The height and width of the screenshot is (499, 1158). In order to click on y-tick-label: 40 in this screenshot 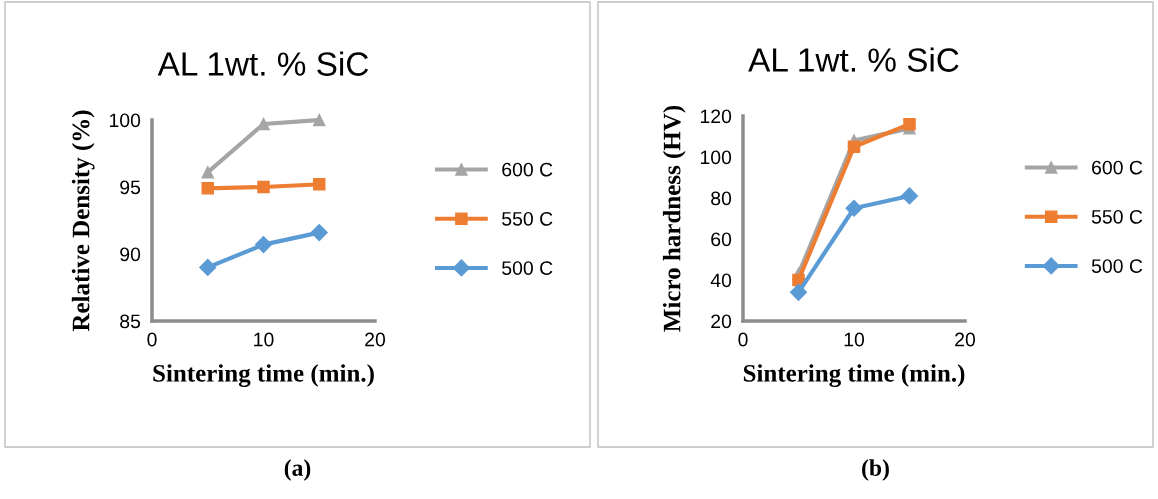, I will do `click(721, 280)`.